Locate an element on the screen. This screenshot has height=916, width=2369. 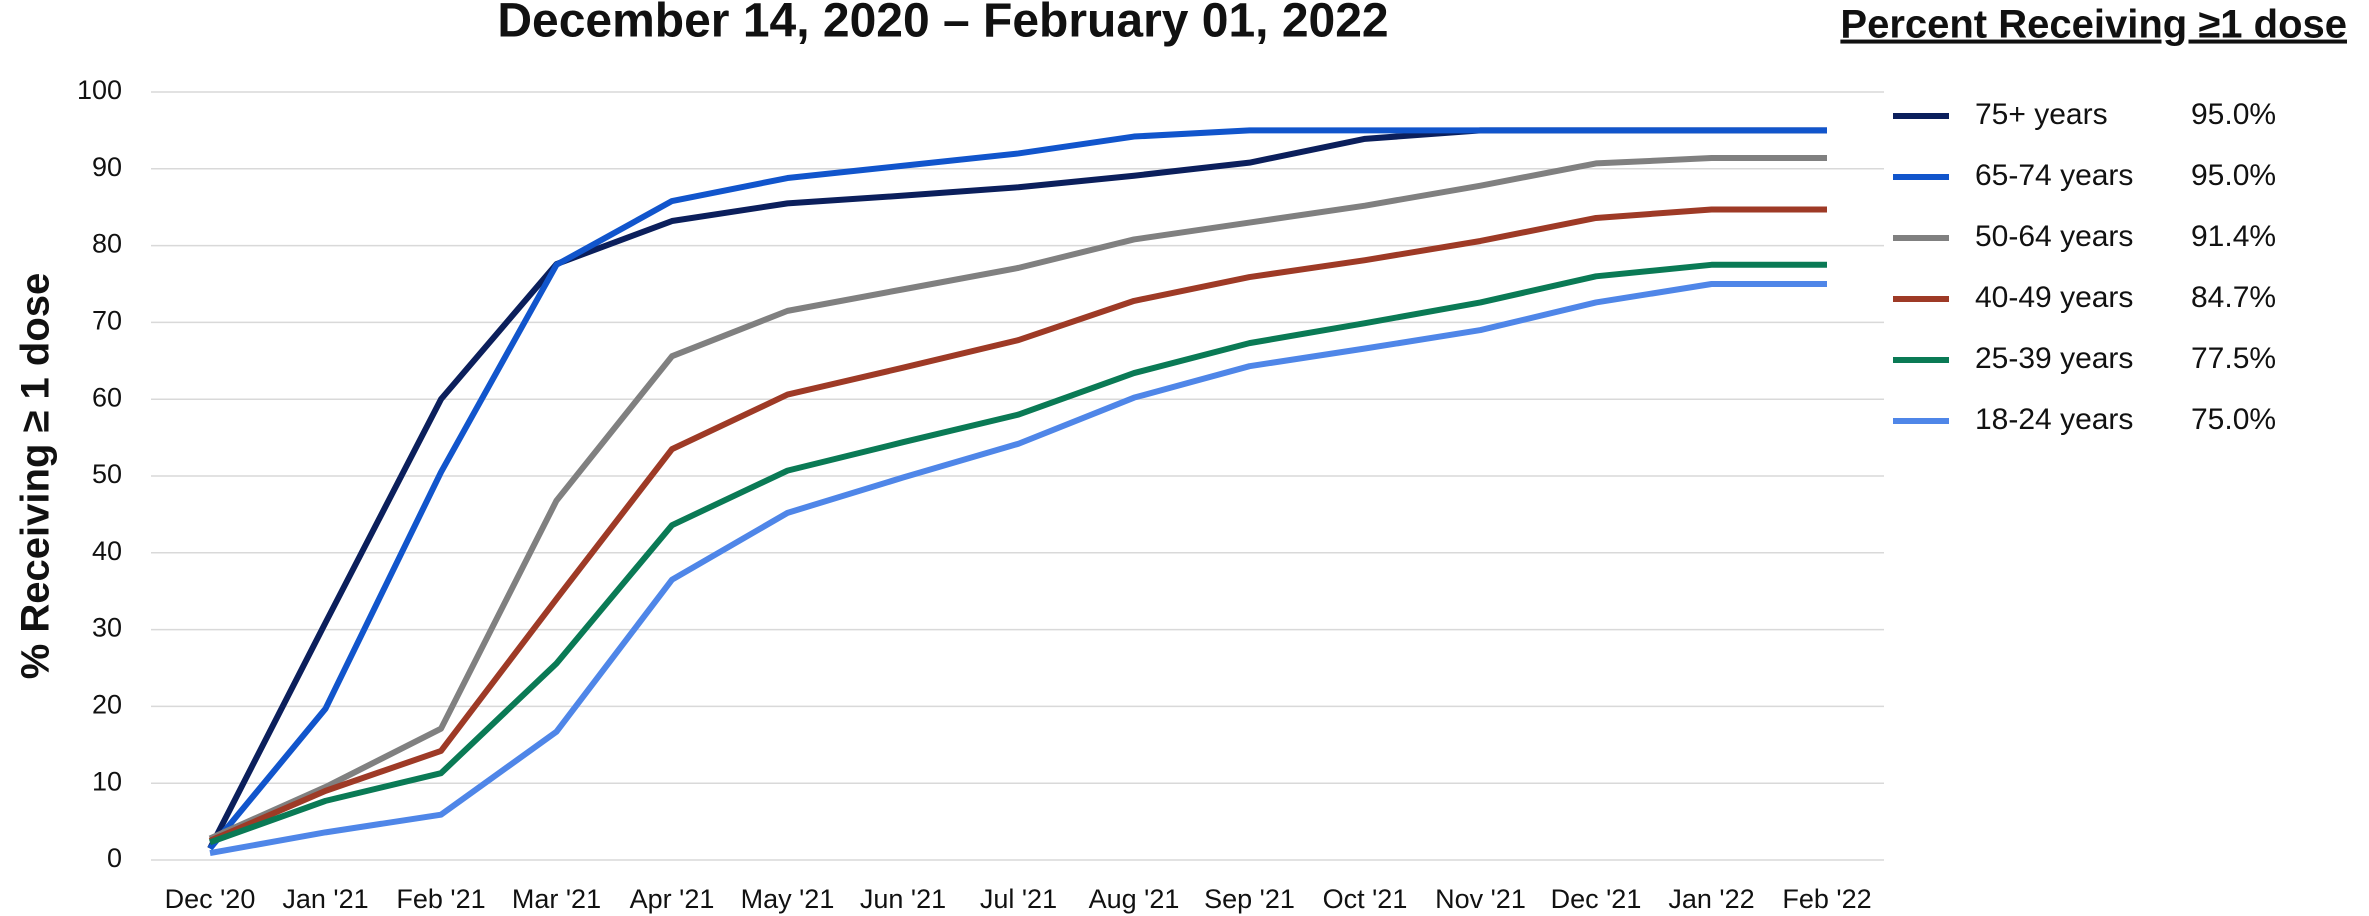
legend-value: 84.7% is located at coordinates (2233, 297).